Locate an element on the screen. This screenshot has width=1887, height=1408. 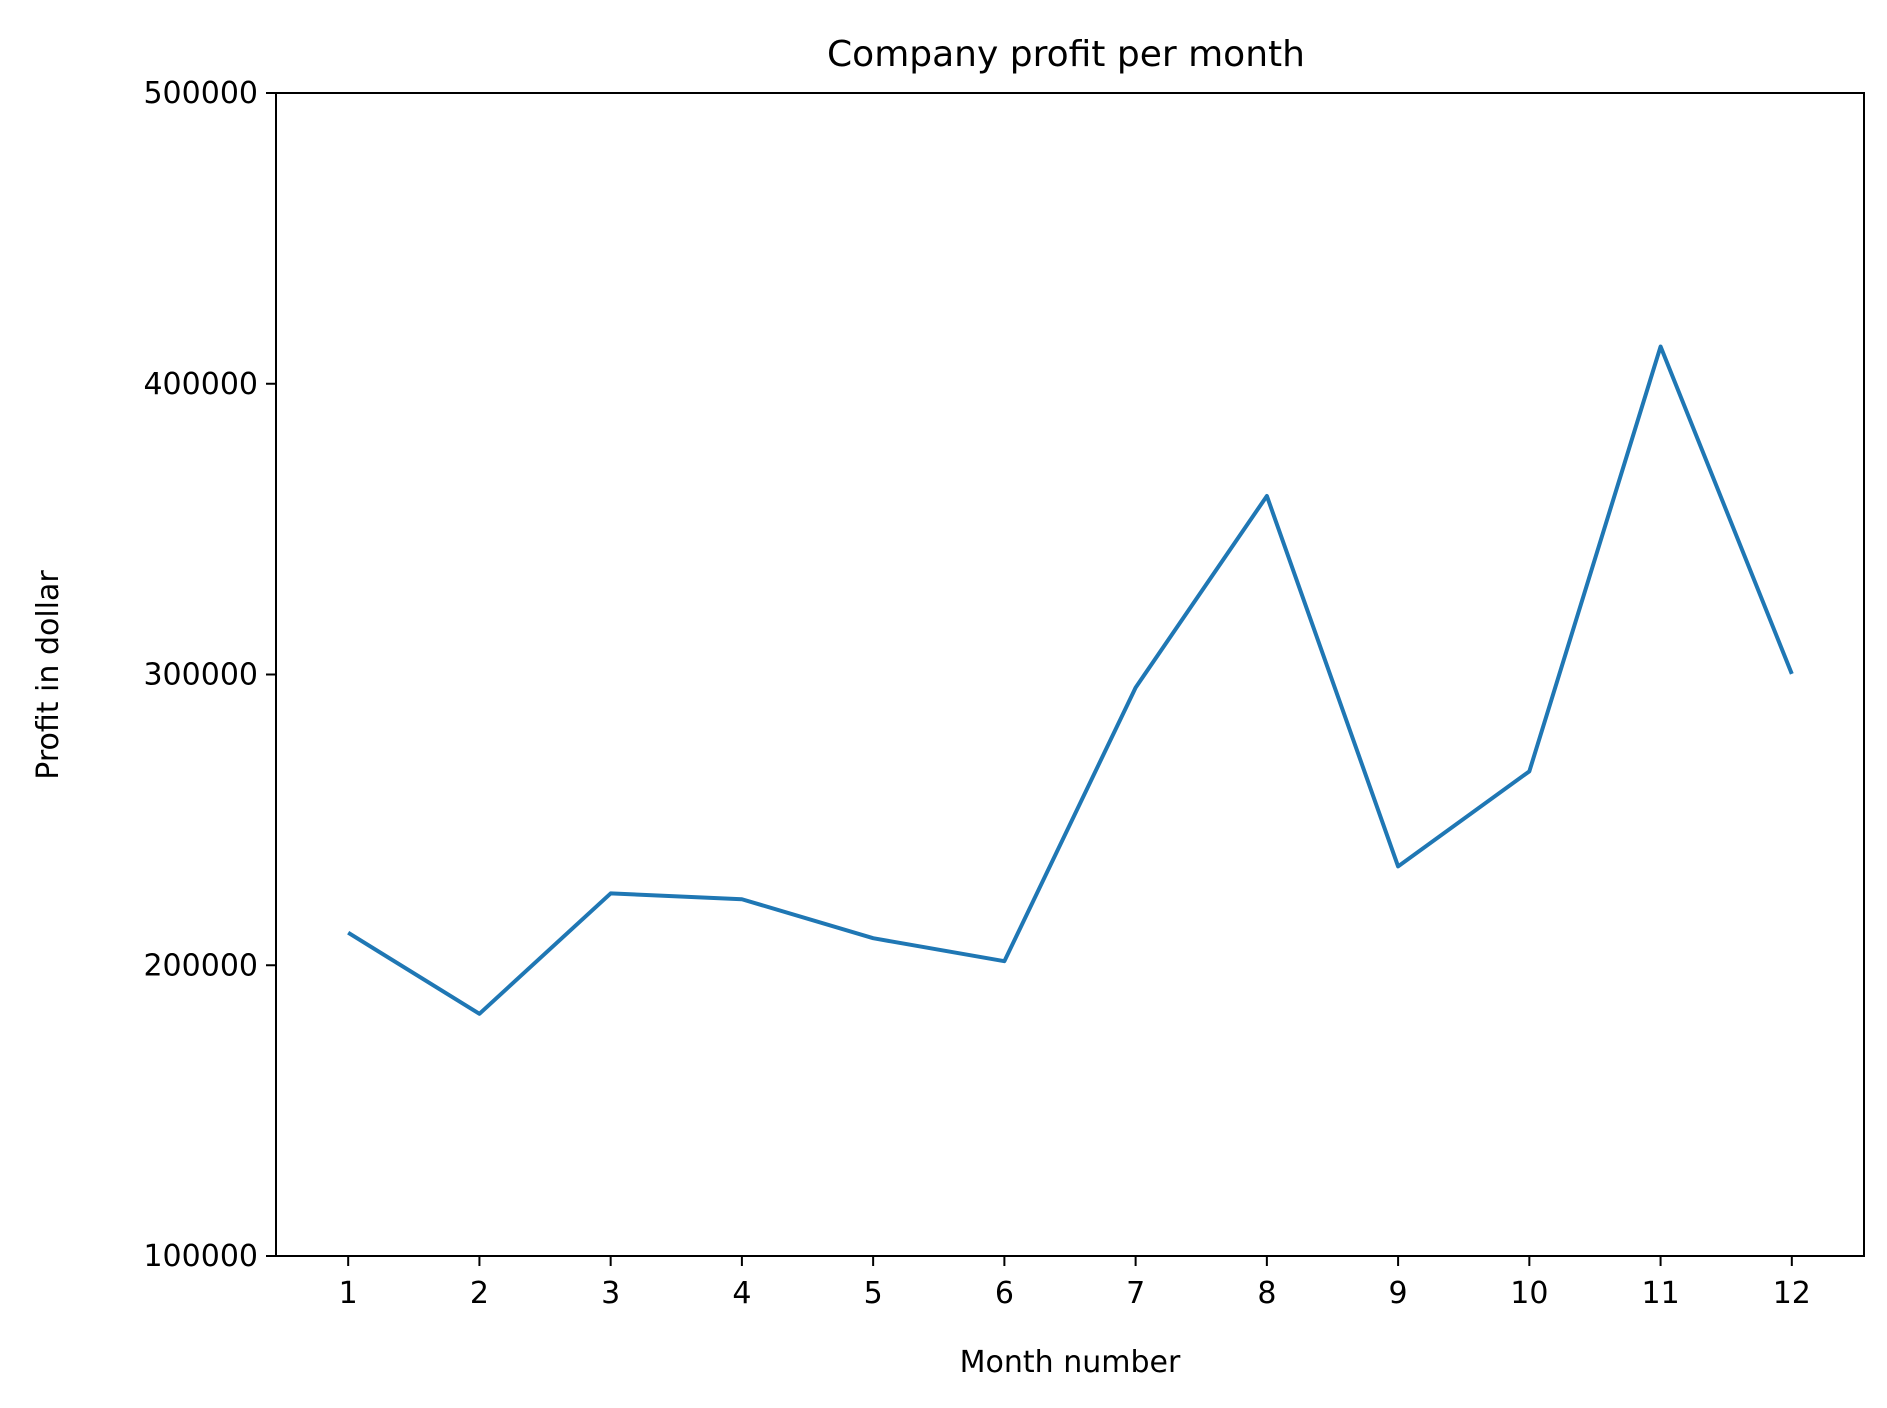
x-tick-label: 4 is located at coordinates (741, 1293).